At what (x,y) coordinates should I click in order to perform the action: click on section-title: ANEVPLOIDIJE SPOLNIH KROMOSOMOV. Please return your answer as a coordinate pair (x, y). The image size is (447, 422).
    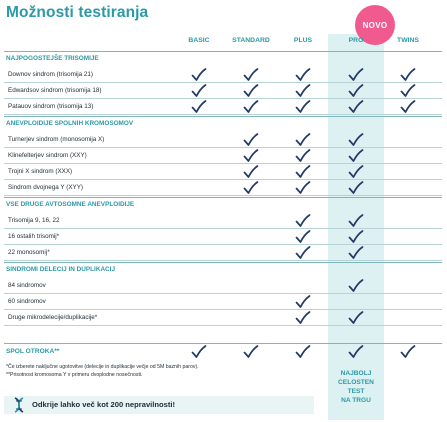
    Looking at the image, I should click on (70, 123).